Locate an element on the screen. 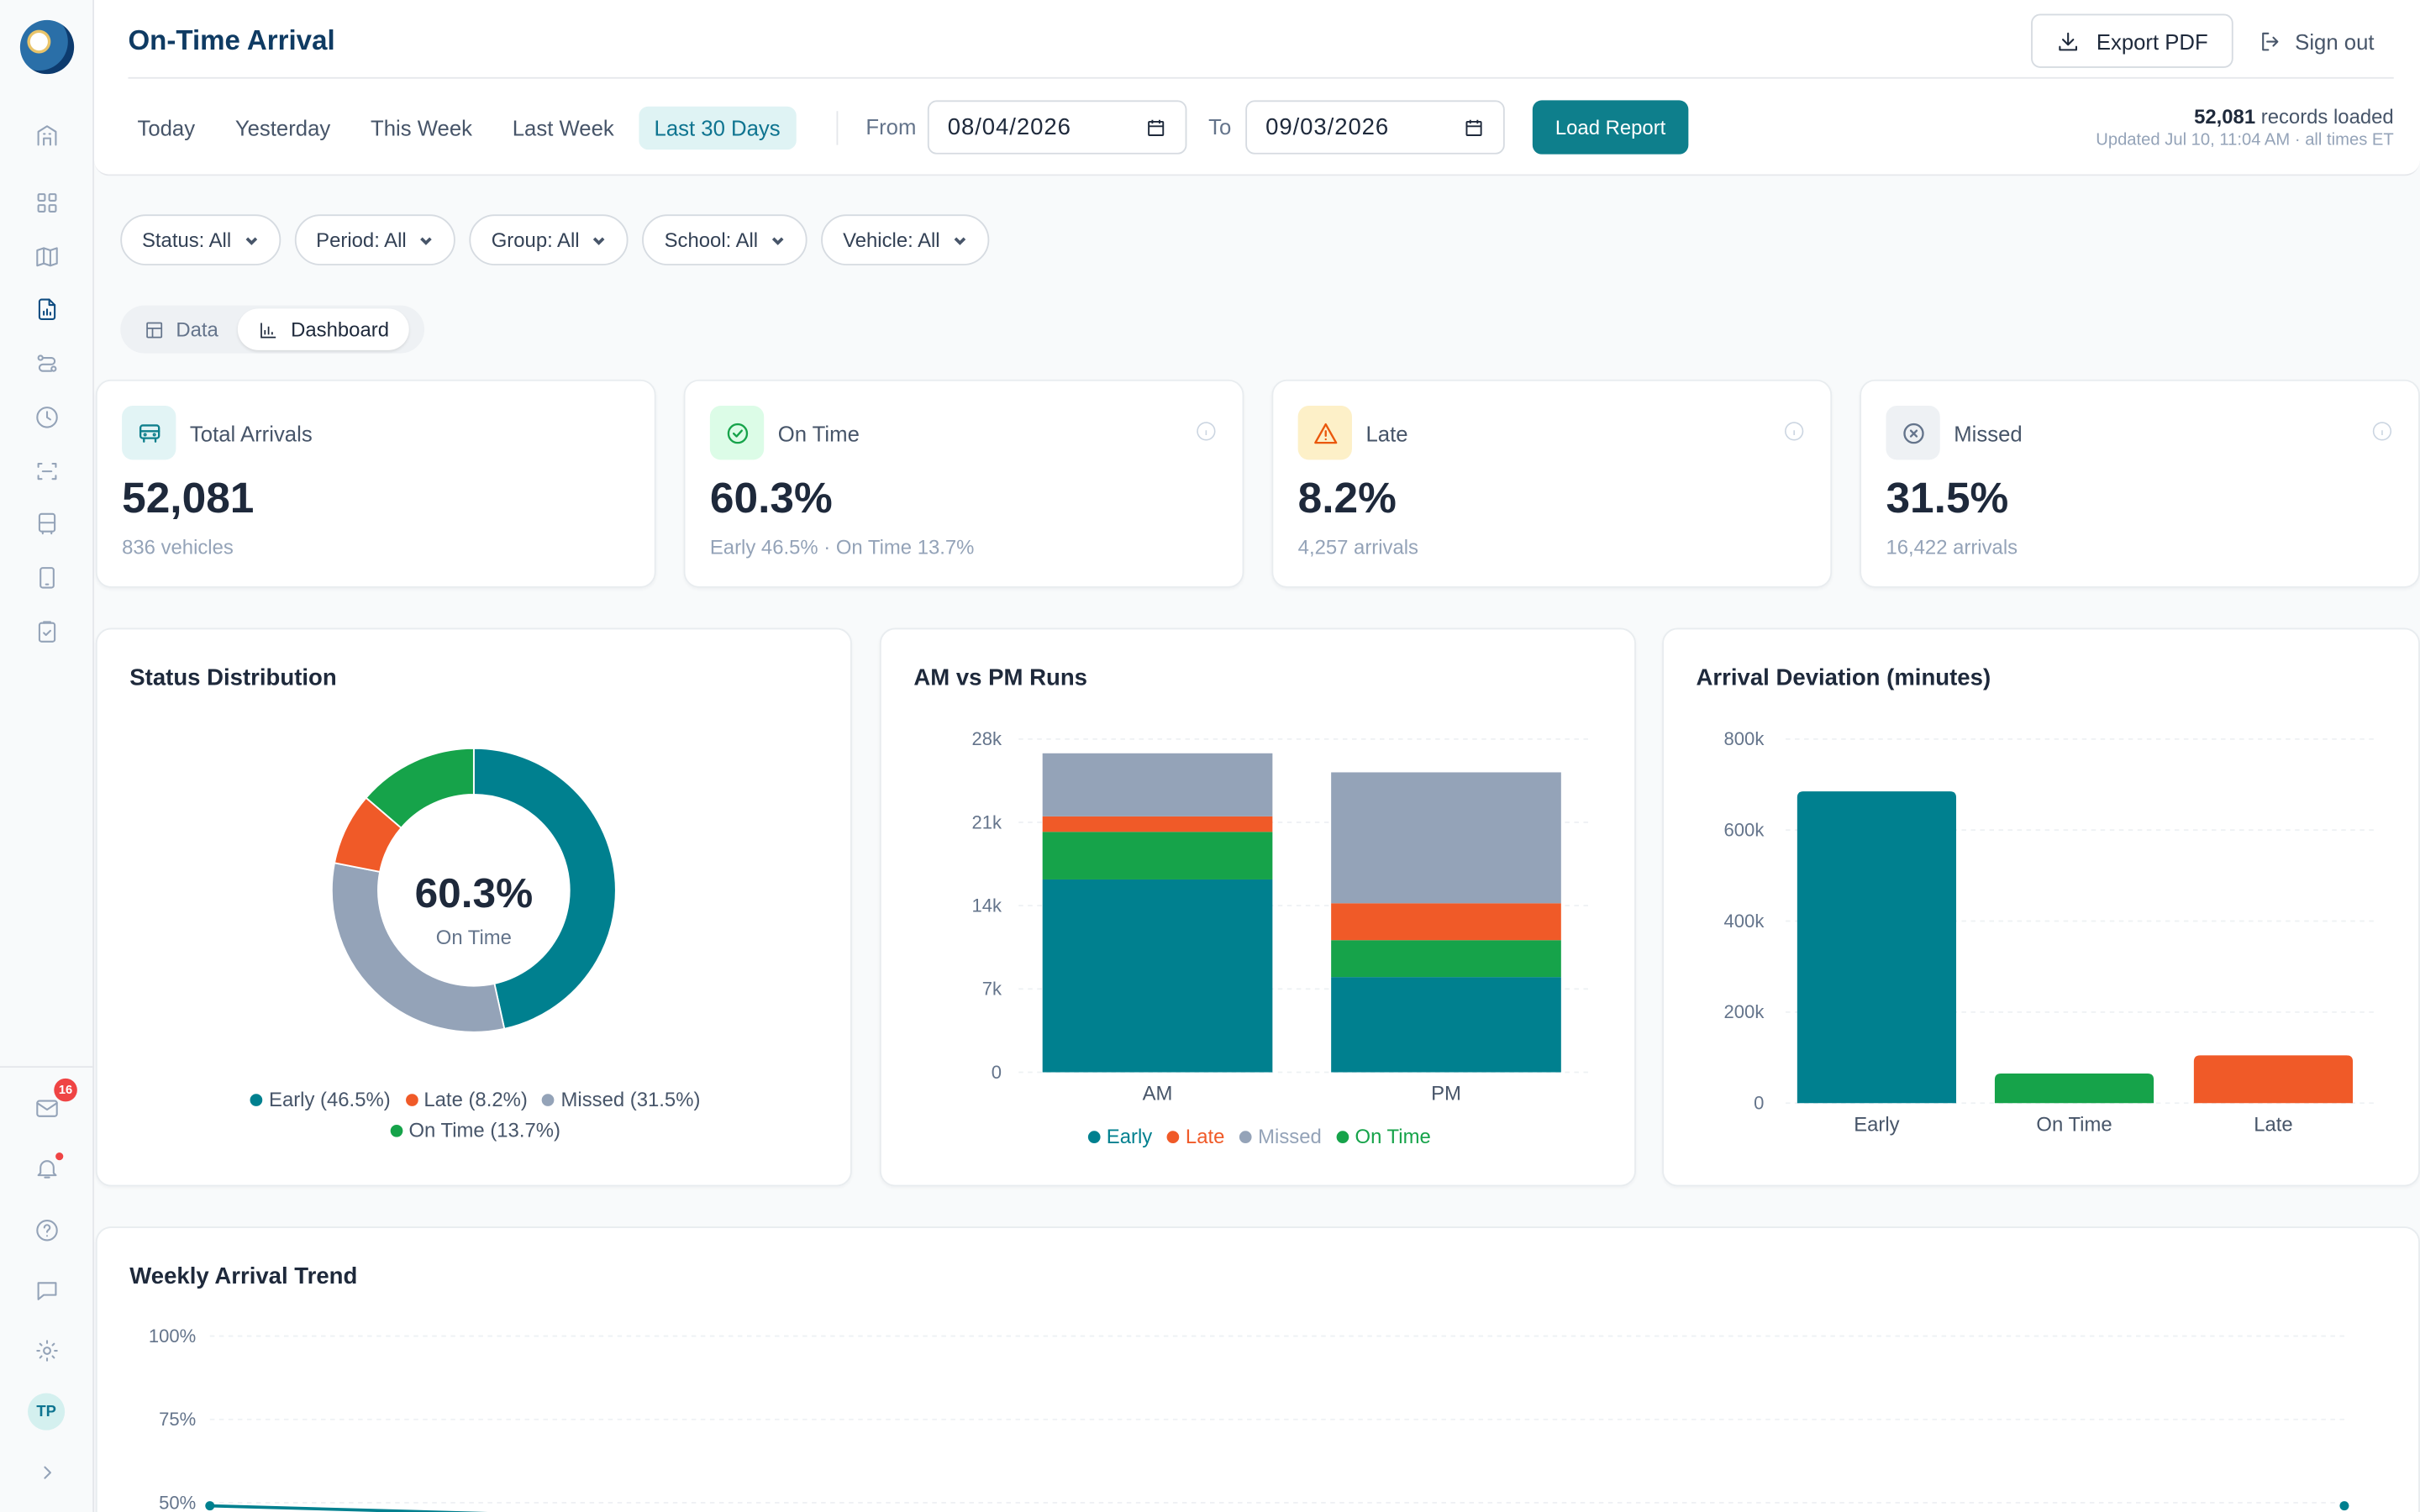  donut-slice-early is located at coordinates (544, 888).